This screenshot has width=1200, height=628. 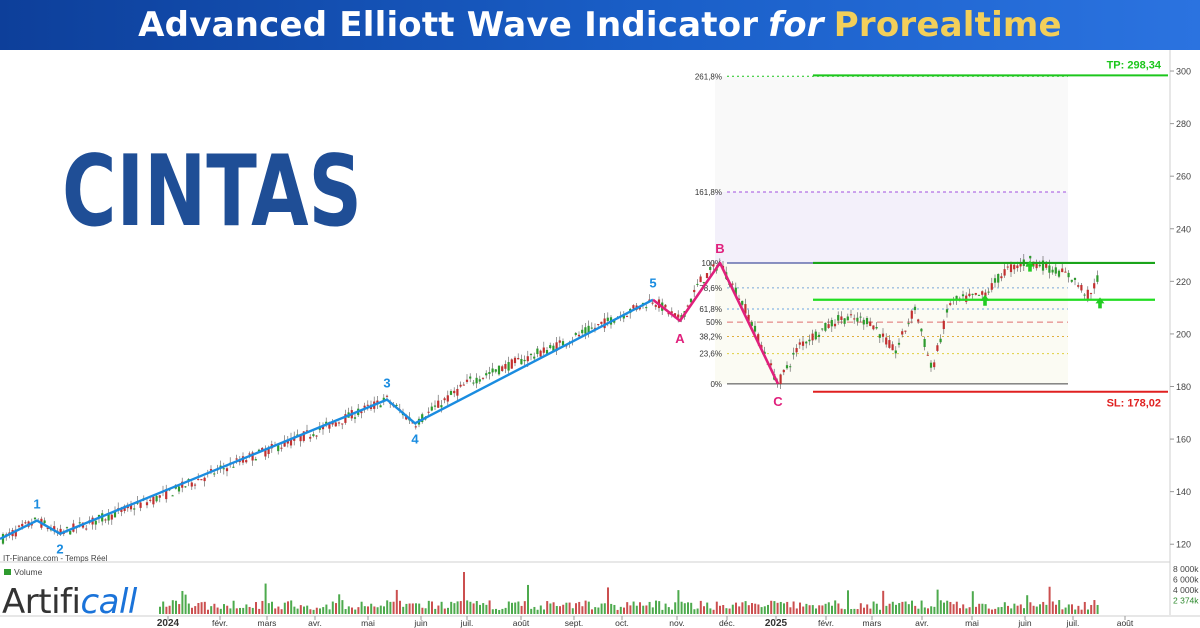 What do you see at coordinates (168, 623) in the screenshot?
I see `x-tick-label: 2024` at bounding box center [168, 623].